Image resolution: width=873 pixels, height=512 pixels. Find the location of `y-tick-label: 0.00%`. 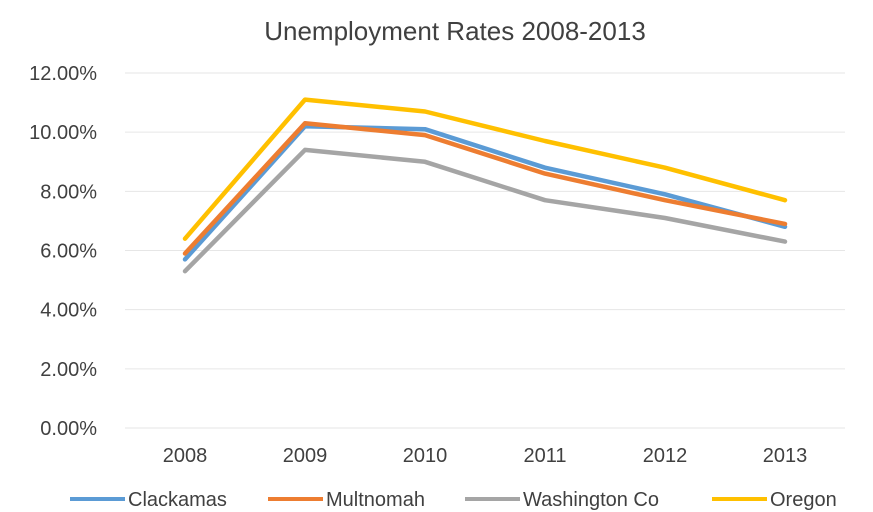

y-tick-label: 0.00% is located at coordinates (68, 429).